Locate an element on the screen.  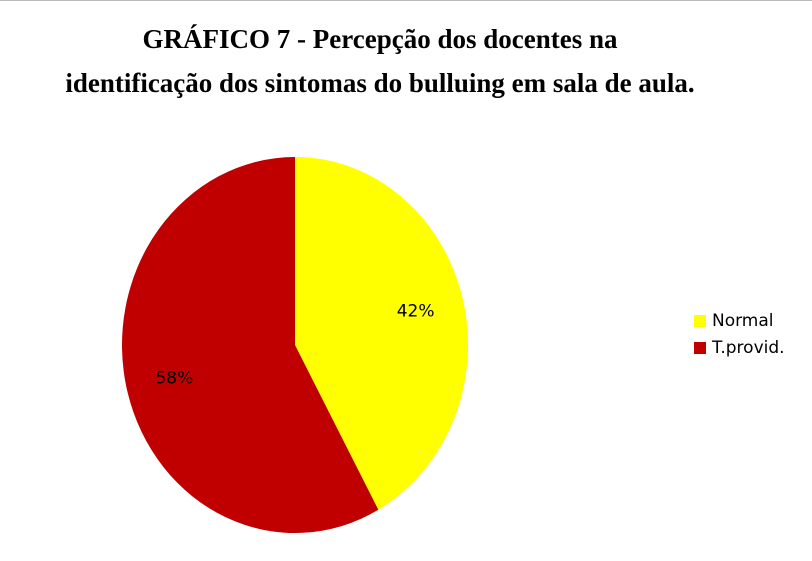
data-label: 58% is located at coordinates (174, 379).